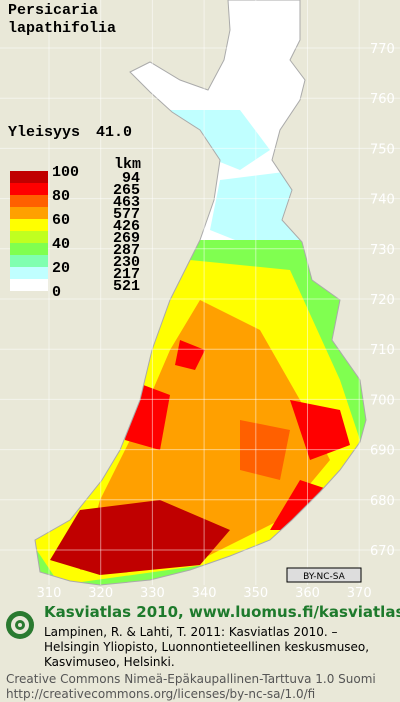  I want to click on legend-count: 287, so click(126, 250).